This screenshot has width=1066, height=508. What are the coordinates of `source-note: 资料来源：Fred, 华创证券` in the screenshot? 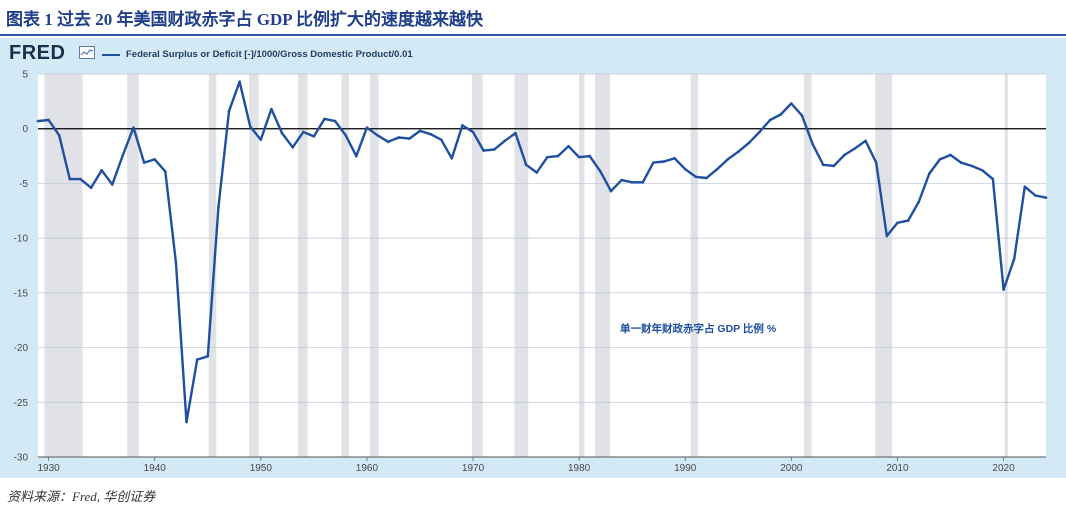 It's located at (81, 496).